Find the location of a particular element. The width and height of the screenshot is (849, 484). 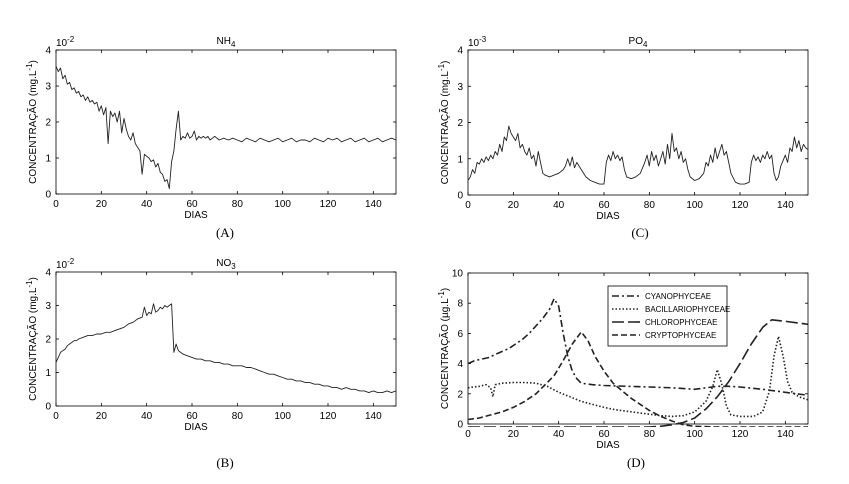

axis-multiplier-c: 10-3 is located at coordinates (477, 42).